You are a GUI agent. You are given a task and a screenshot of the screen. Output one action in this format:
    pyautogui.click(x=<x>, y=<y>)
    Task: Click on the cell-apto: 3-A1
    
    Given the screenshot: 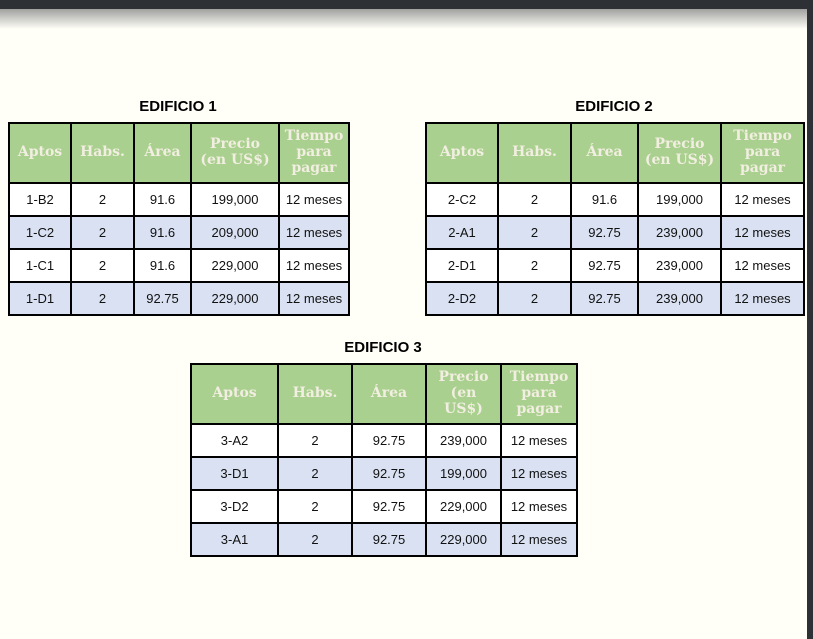 What is the action you would take?
    pyautogui.click(x=234, y=539)
    